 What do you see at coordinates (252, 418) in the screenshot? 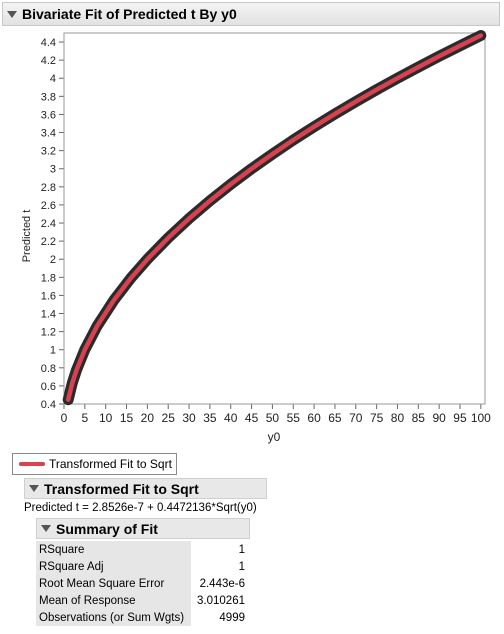
I see `x-tick-label: 45` at bounding box center [252, 418].